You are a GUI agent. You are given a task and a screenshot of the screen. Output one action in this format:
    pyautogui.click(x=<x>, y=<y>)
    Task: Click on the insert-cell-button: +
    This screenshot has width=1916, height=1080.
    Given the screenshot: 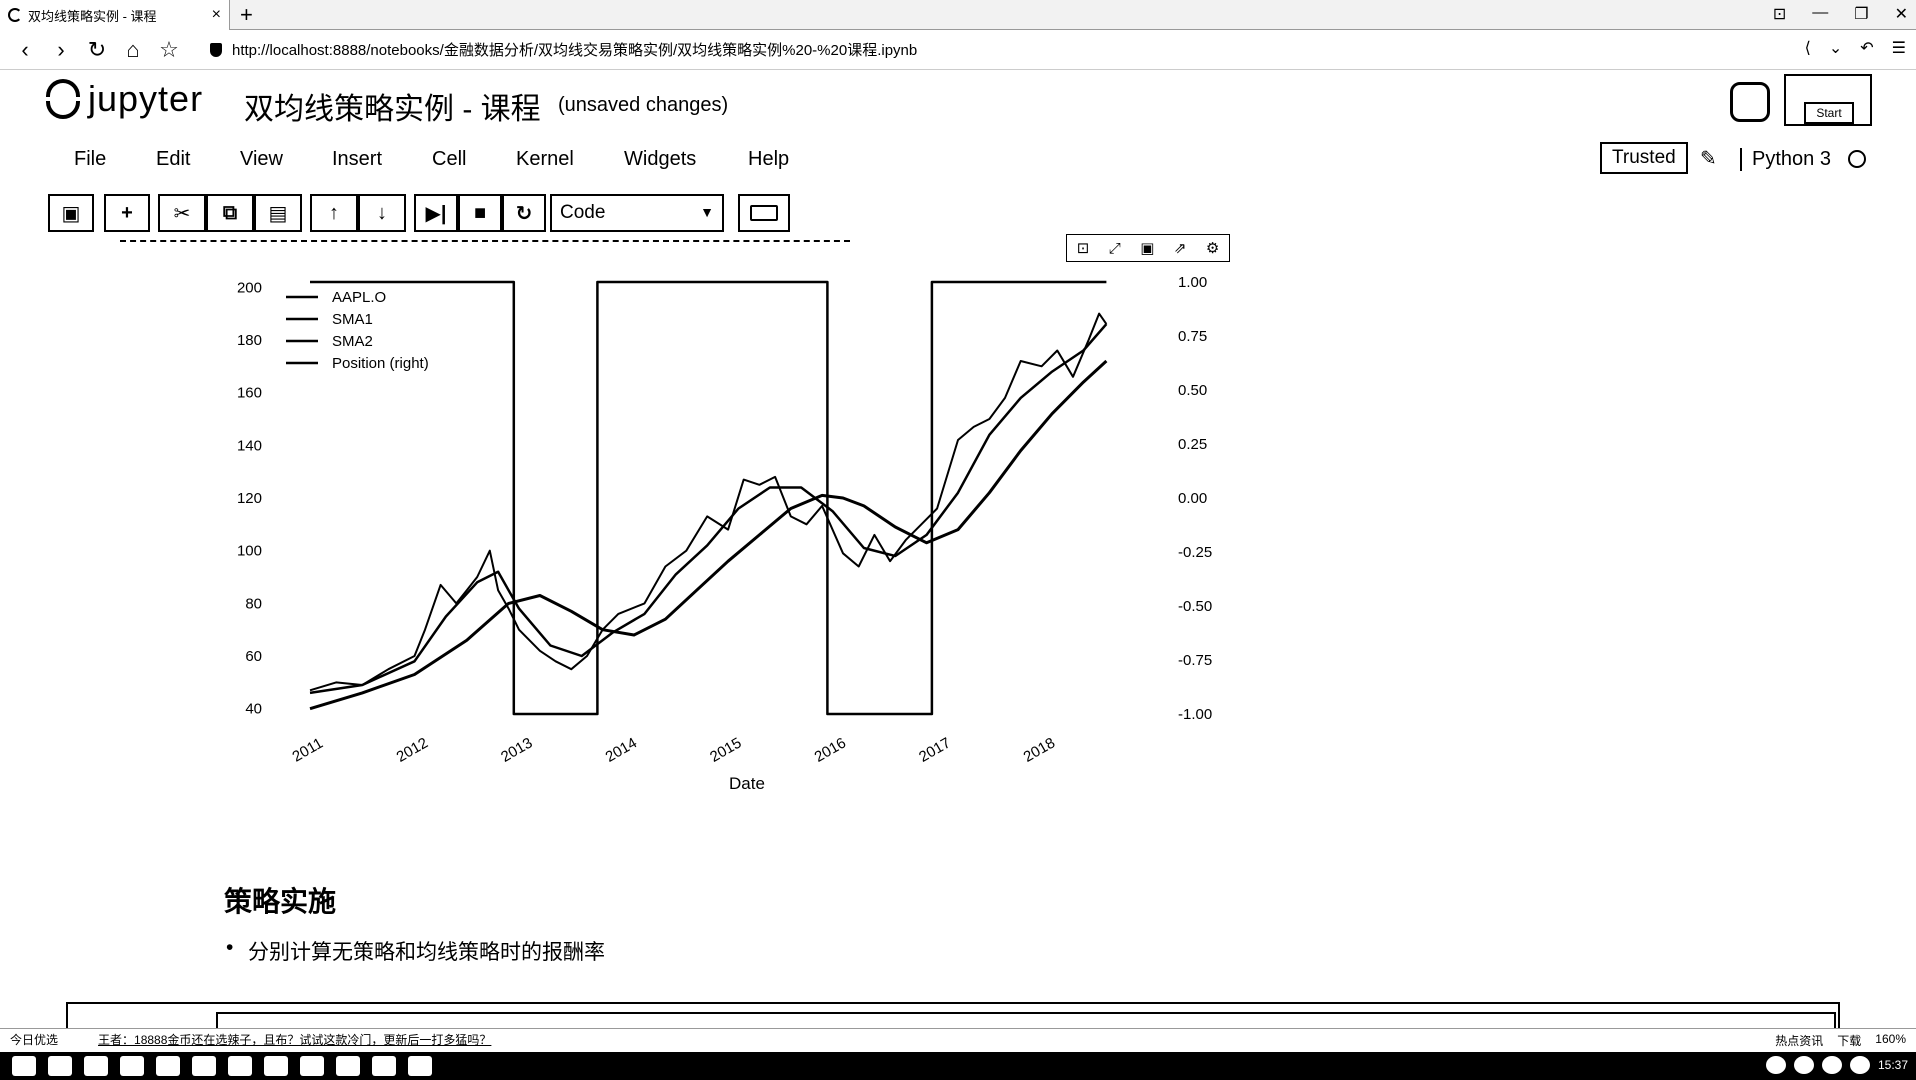 What is the action you would take?
    pyautogui.click(x=127, y=213)
    